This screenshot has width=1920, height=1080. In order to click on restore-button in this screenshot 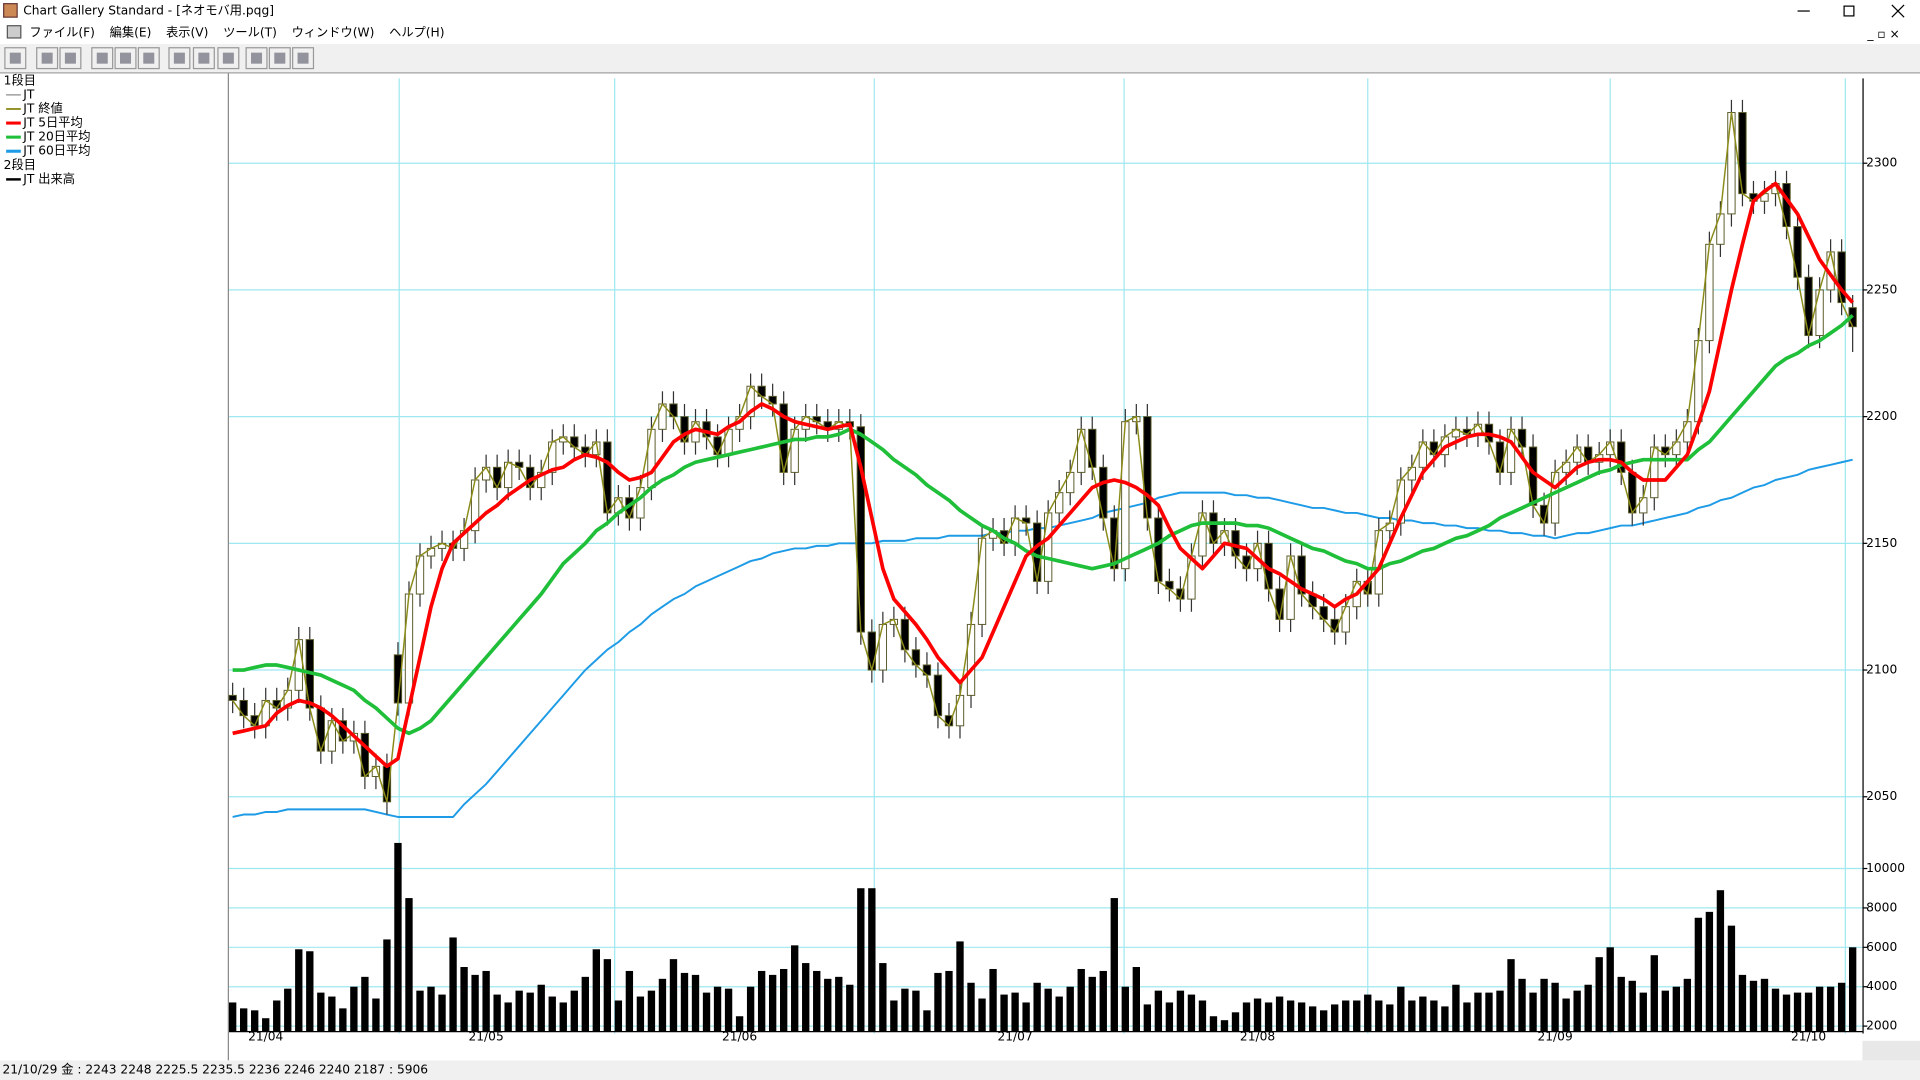, I will do `click(1849, 11)`.